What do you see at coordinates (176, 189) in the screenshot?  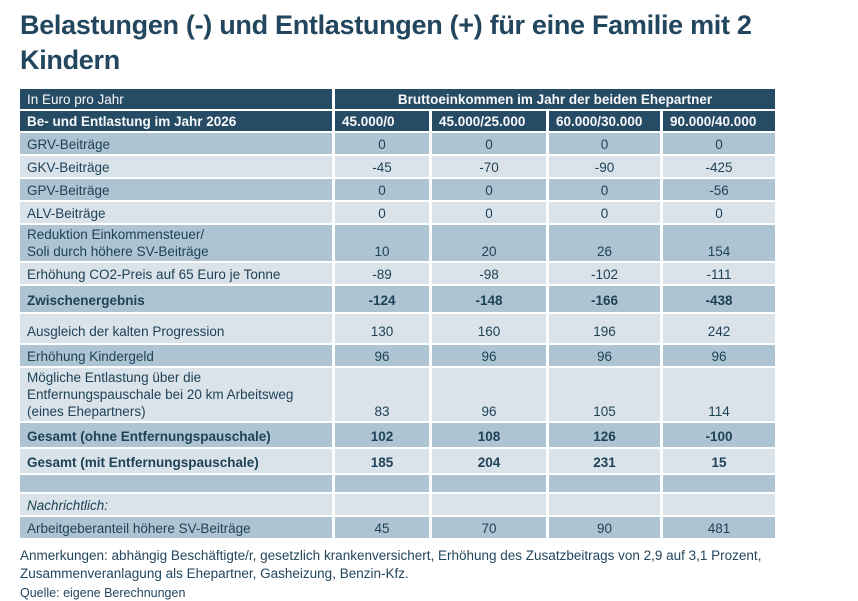 I see `row-label: GPV-Beiträge` at bounding box center [176, 189].